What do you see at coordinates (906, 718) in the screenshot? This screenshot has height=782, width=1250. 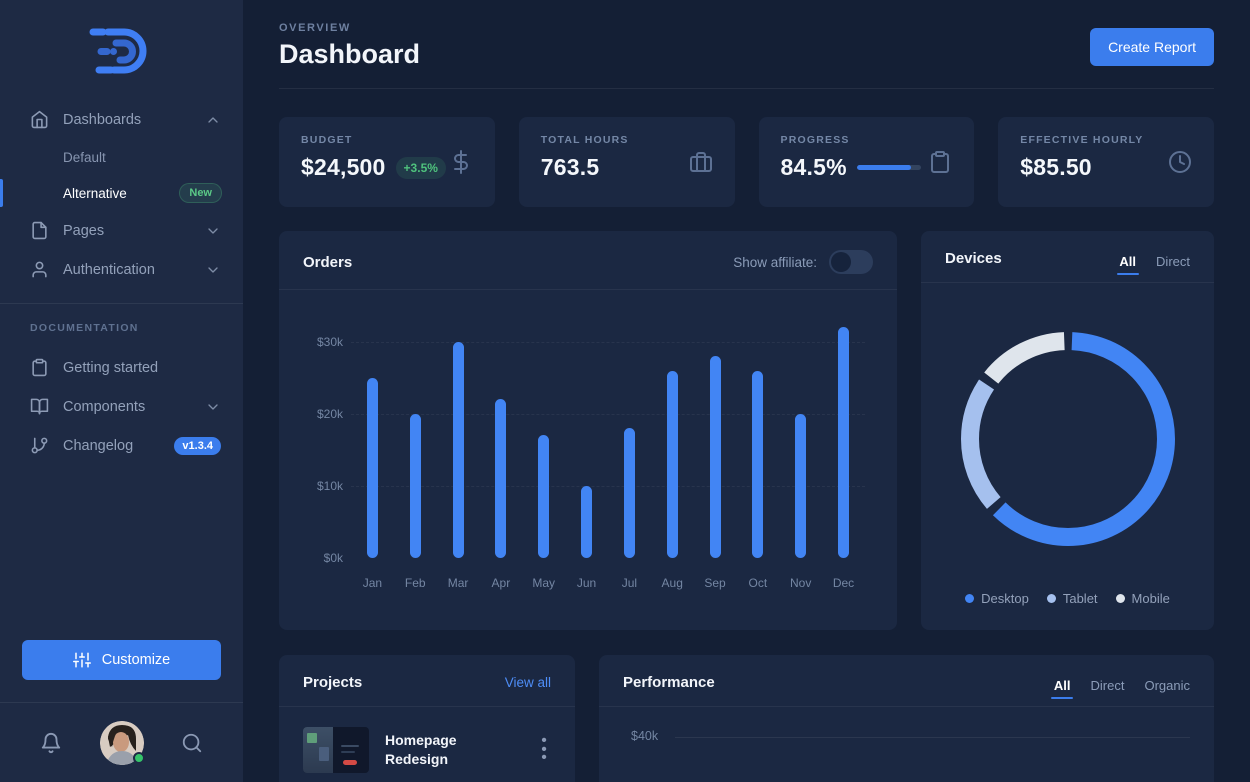 I see `performance-card: Performance All Direct Organic $40k` at bounding box center [906, 718].